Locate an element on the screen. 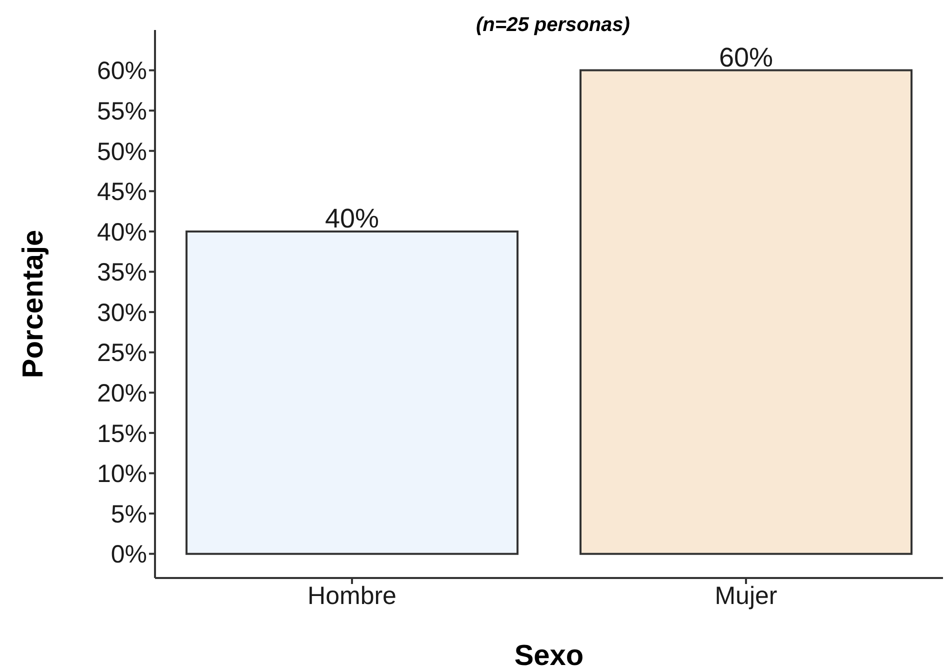  y-axis-title: Porcentaje is located at coordinates (33, 304).